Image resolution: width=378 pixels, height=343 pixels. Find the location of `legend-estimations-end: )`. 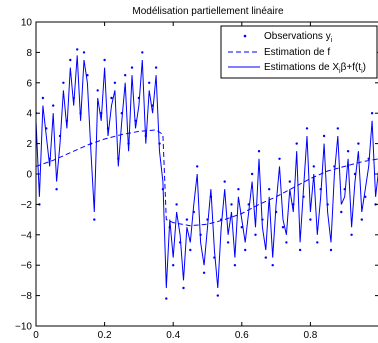

legend-estimations-end: ) is located at coordinates (364, 67).